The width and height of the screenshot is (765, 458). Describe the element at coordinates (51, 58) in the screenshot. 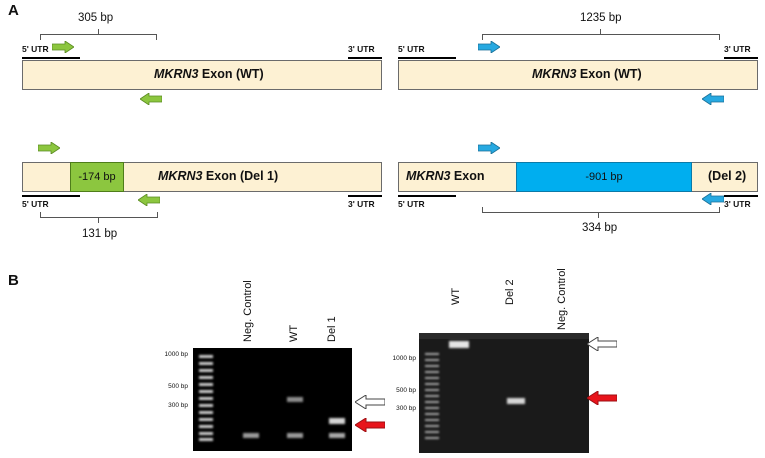

I see `wt-left-utr5-line` at that location.